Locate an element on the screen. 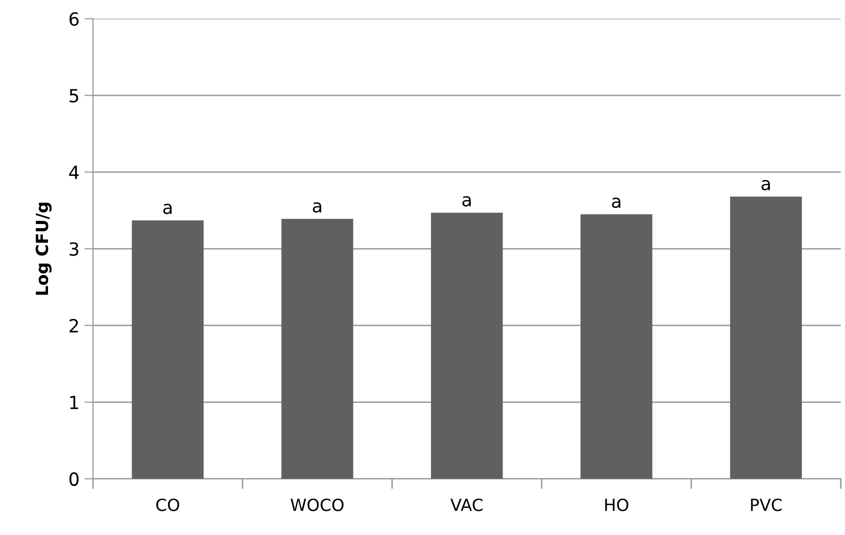 This screenshot has height=535, width=845. y-tick-label: 4 is located at coordinates (74, 172).